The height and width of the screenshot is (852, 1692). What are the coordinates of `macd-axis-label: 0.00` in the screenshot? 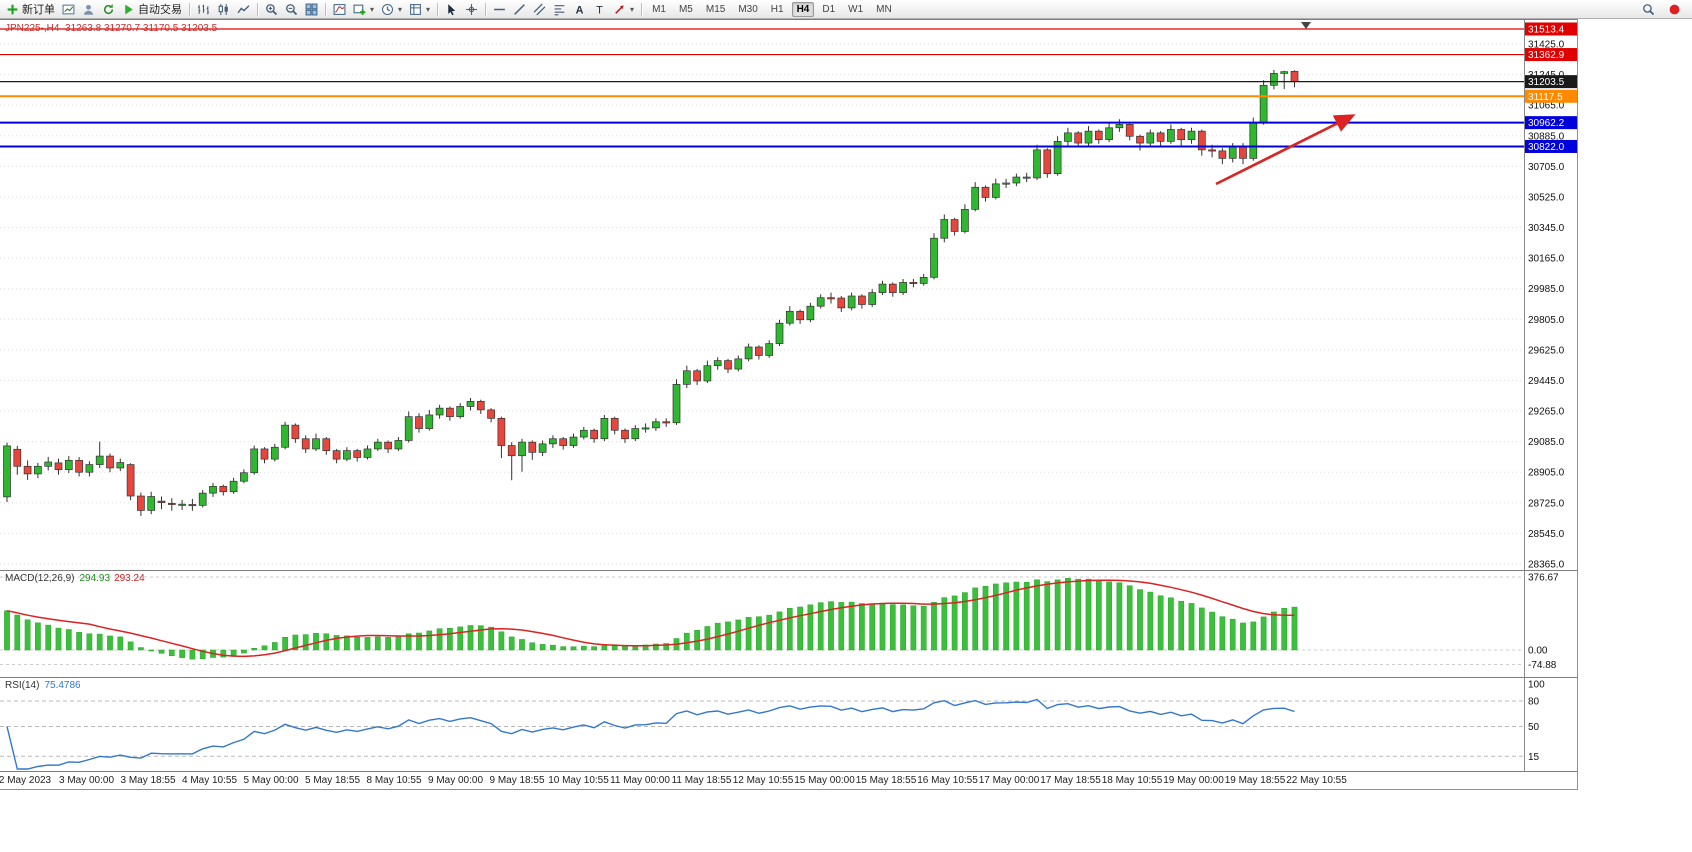 It's located at (1538, 651).